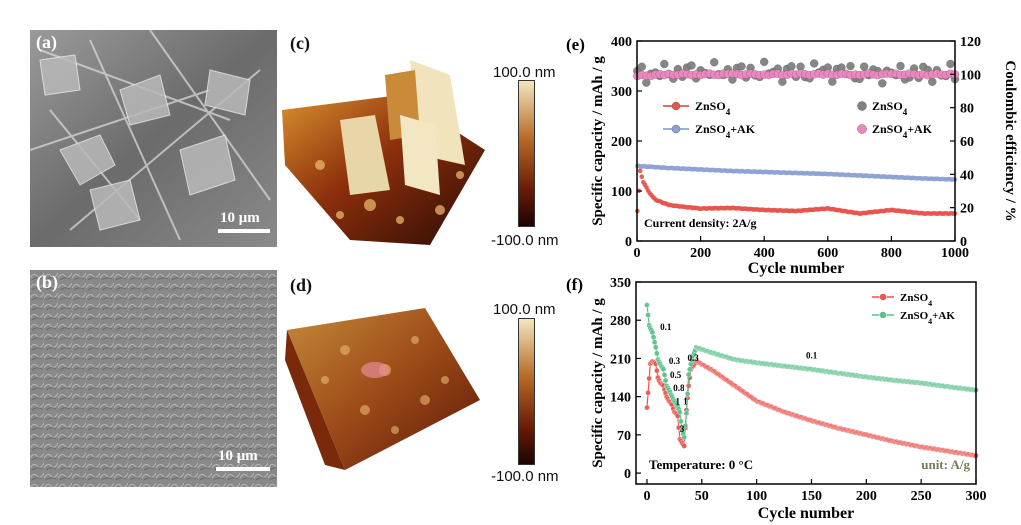  I want to click on scale-text-b: 10 μm, so click(238, 456).